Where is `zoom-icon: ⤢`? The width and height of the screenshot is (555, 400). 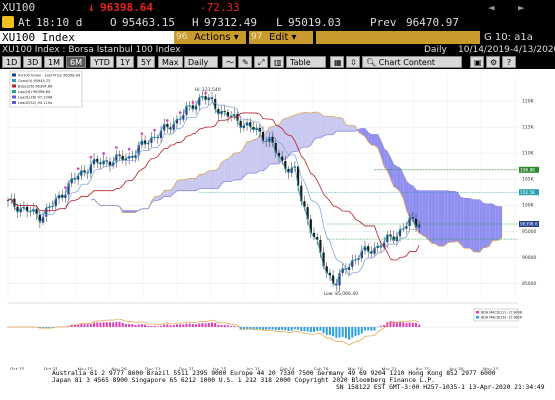 zoom-icon: ⤢ is located at coordinates (261, 62).